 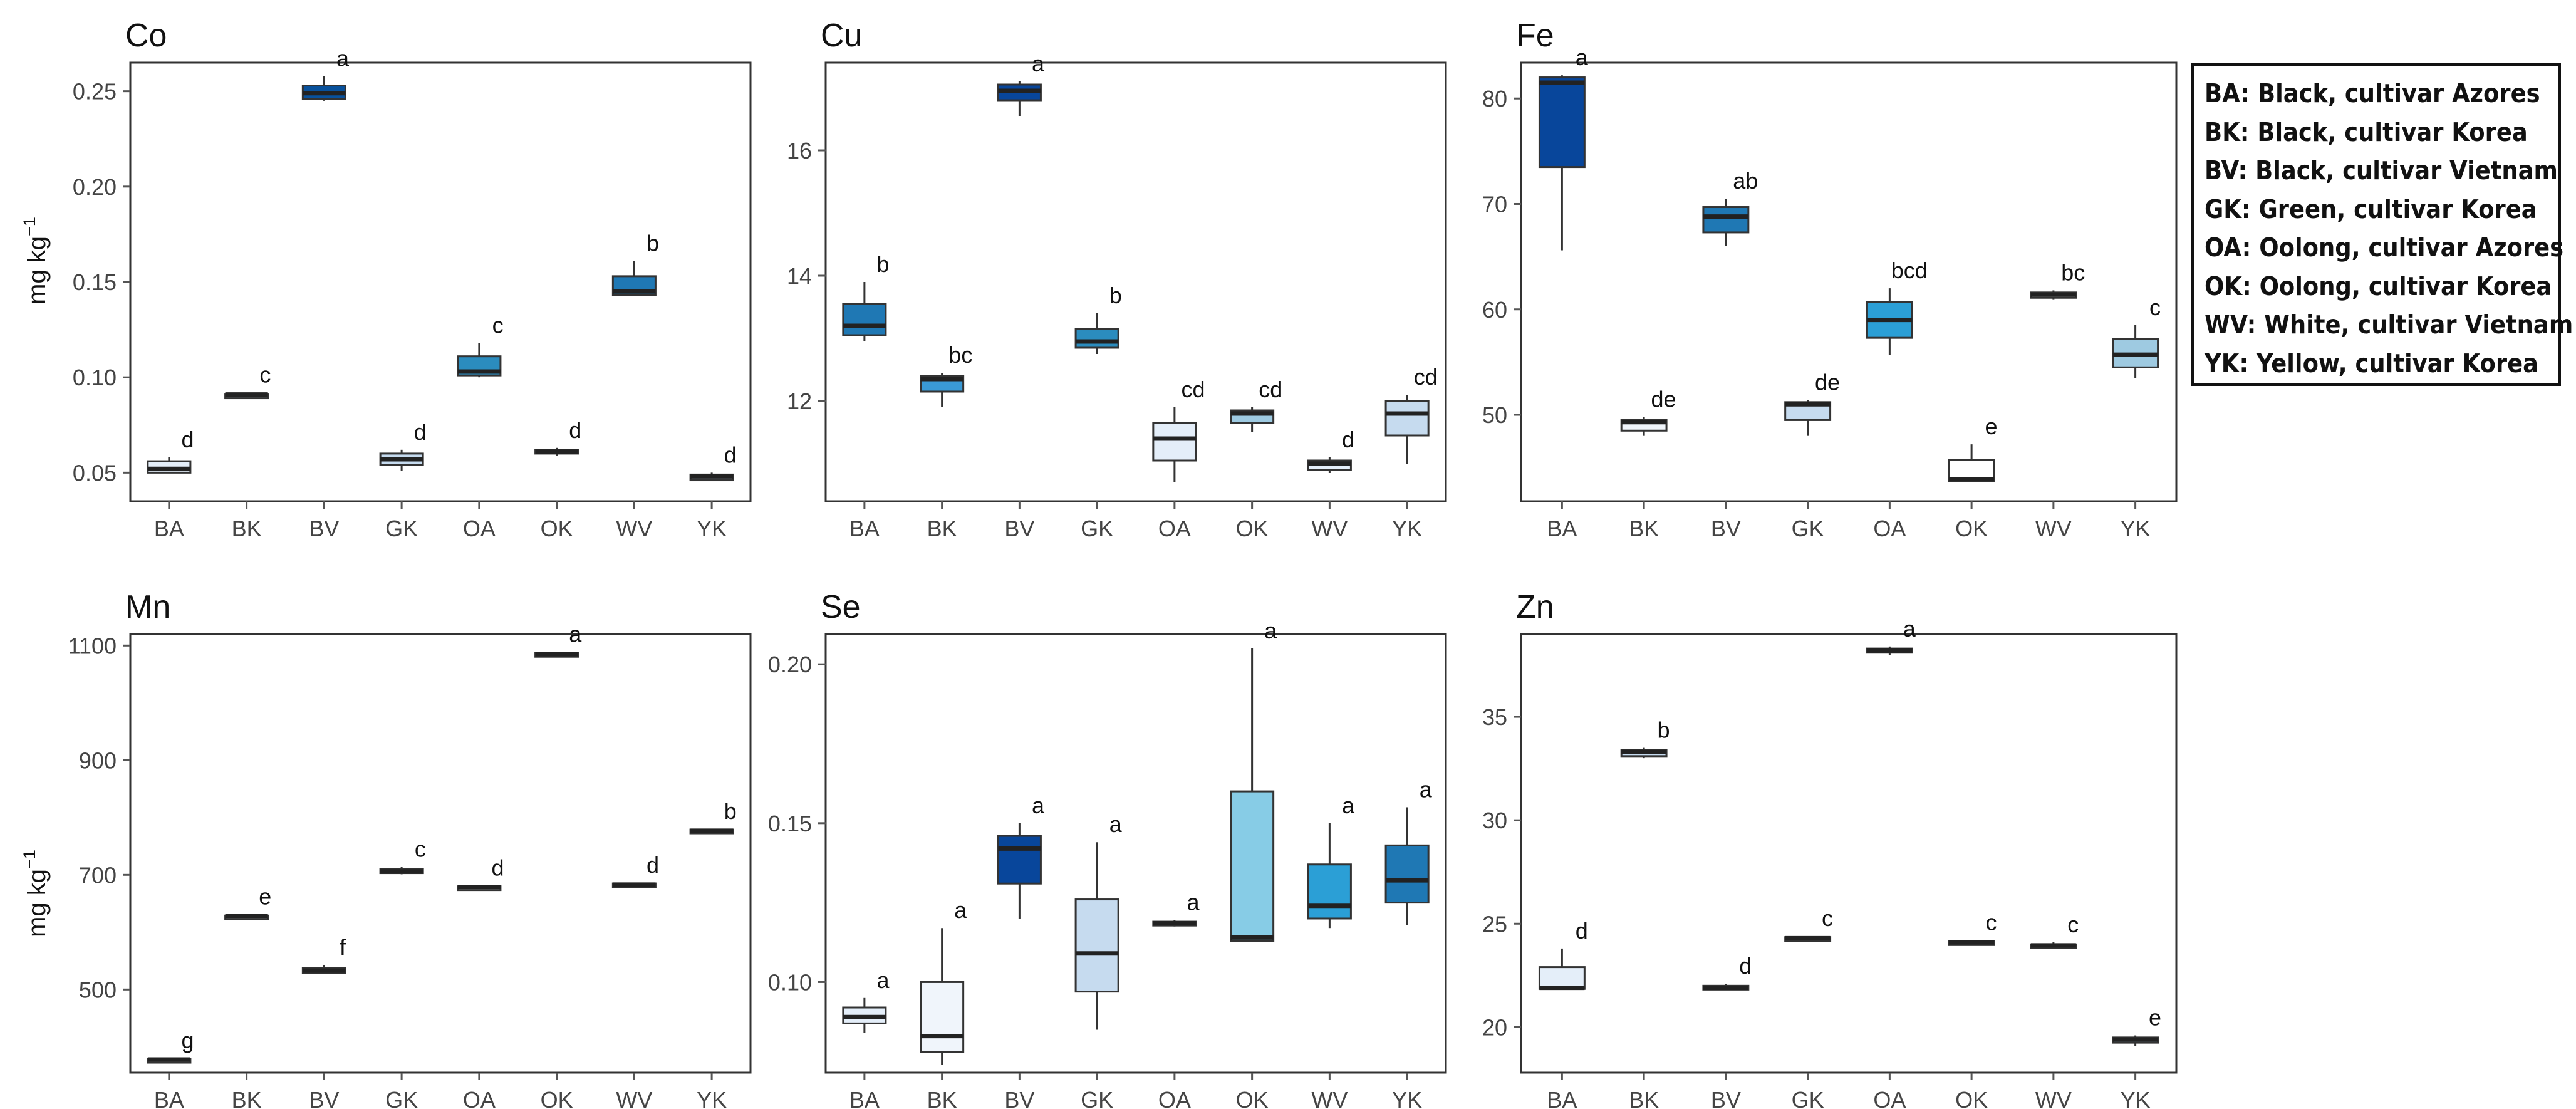 What do you see at coordinates (942, 528) in the screenshot?
I see `x-tick-label-cu-bk: BK` at bounding box center [942, 528].